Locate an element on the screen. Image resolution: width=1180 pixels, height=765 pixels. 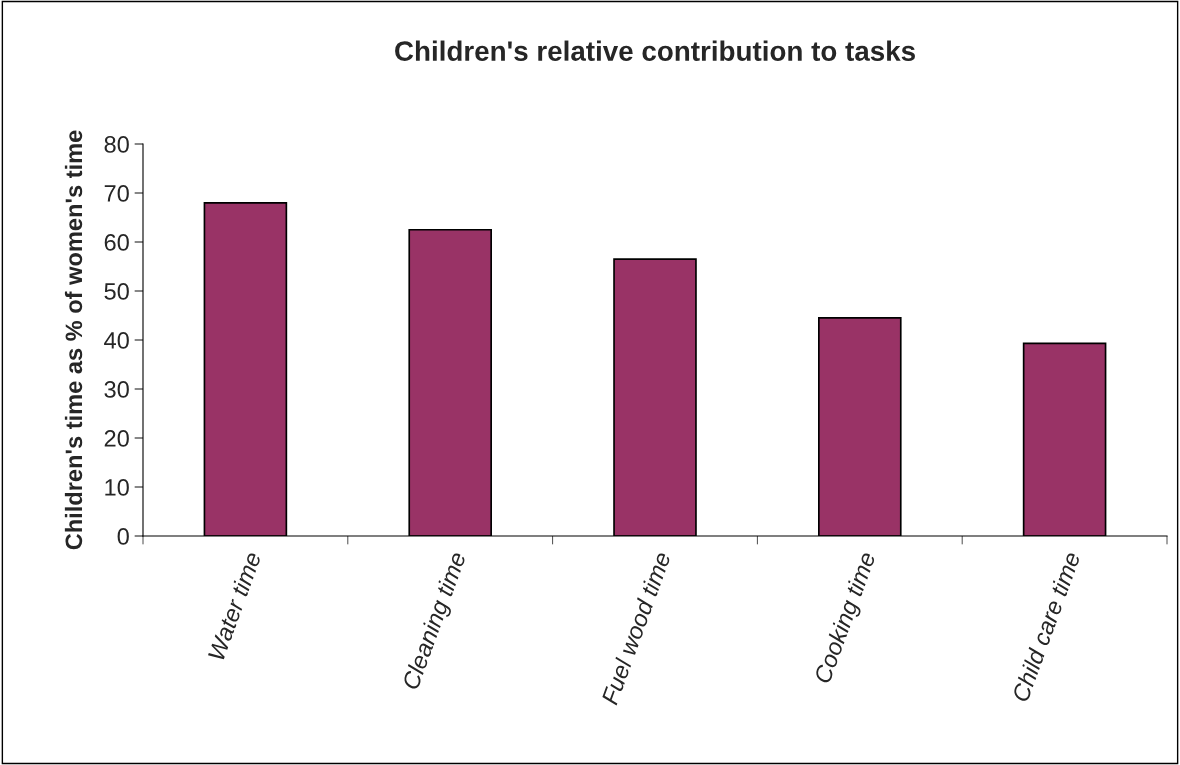
x-tick-label: Fuel wood time is located at coordinates (636, 628).